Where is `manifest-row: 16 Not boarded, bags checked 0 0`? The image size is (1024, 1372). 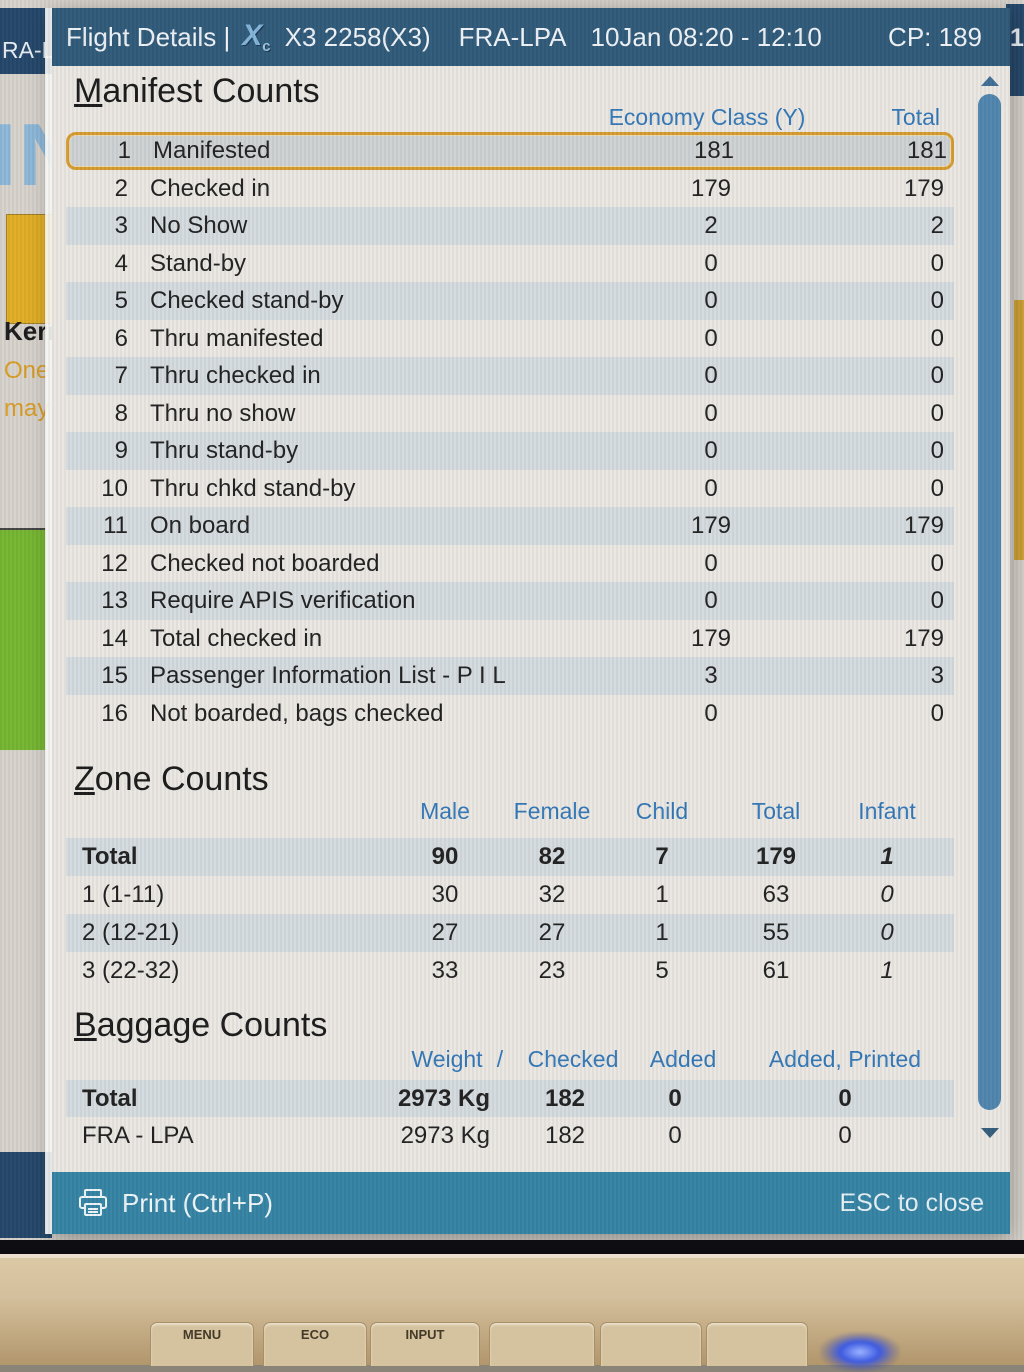
manifest-row: 16 Not boarded, bags checked 0 0 is located at coordinates (510, 714).